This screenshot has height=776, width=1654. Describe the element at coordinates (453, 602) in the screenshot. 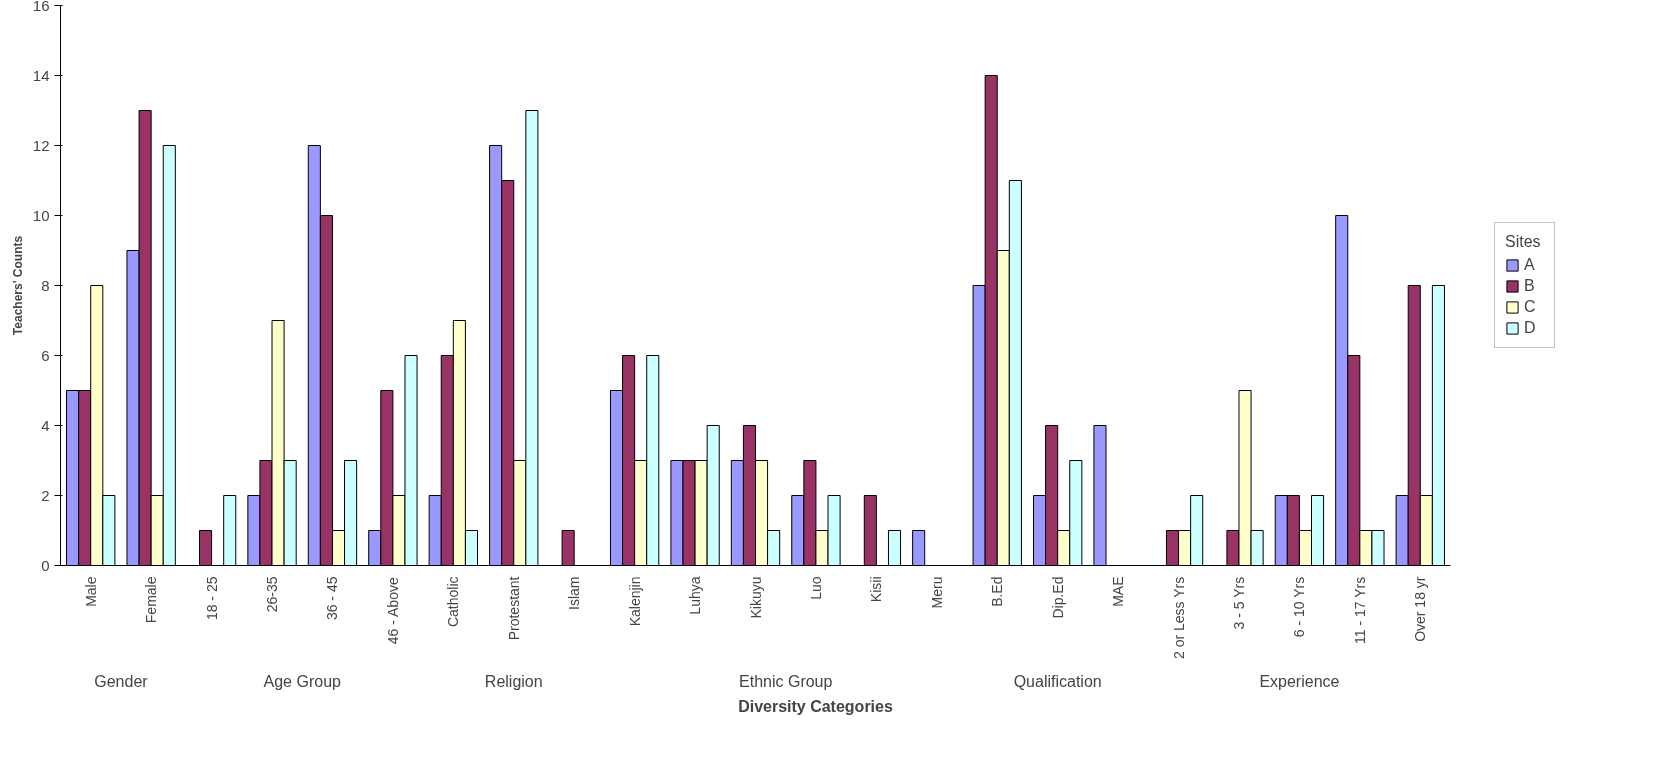

I see `x-tick-label: Catholic` at that location.